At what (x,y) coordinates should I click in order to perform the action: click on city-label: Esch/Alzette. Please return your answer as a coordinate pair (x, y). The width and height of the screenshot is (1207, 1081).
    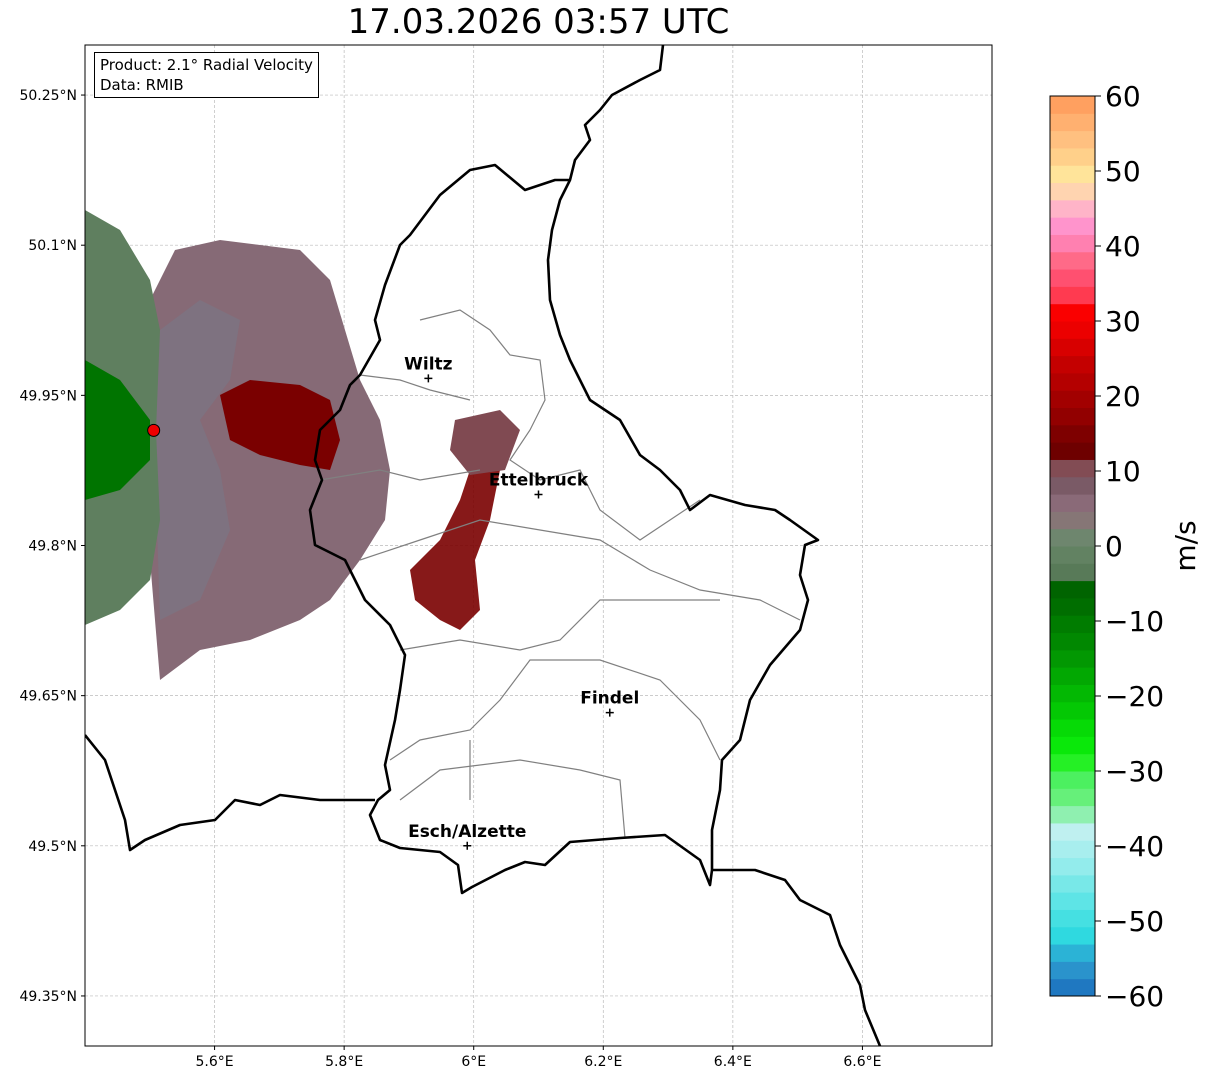
    Looking at the image, I should click on (467, 832).